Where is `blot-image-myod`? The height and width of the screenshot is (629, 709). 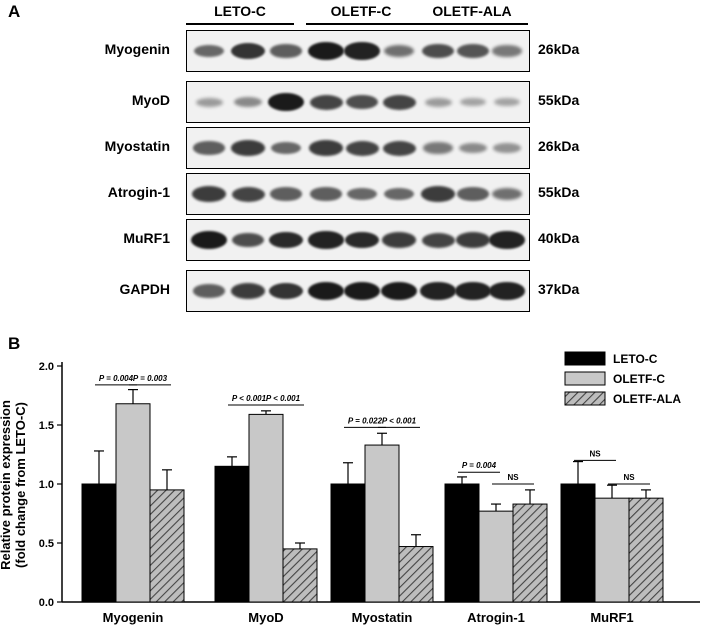 blot-image-myod is located at coordinates (358, 102).